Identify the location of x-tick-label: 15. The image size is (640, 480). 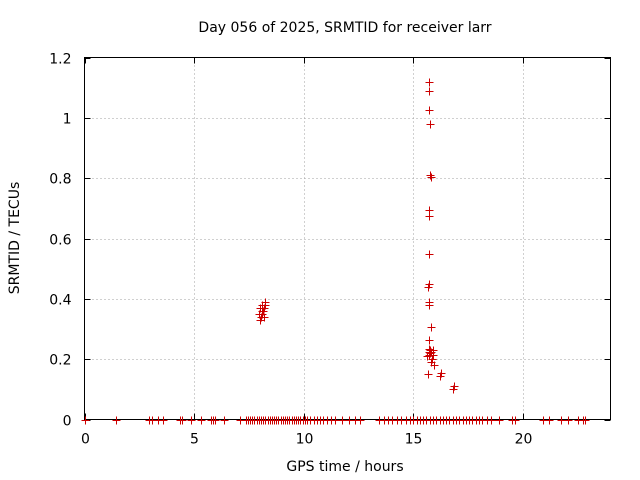
(414, 440).